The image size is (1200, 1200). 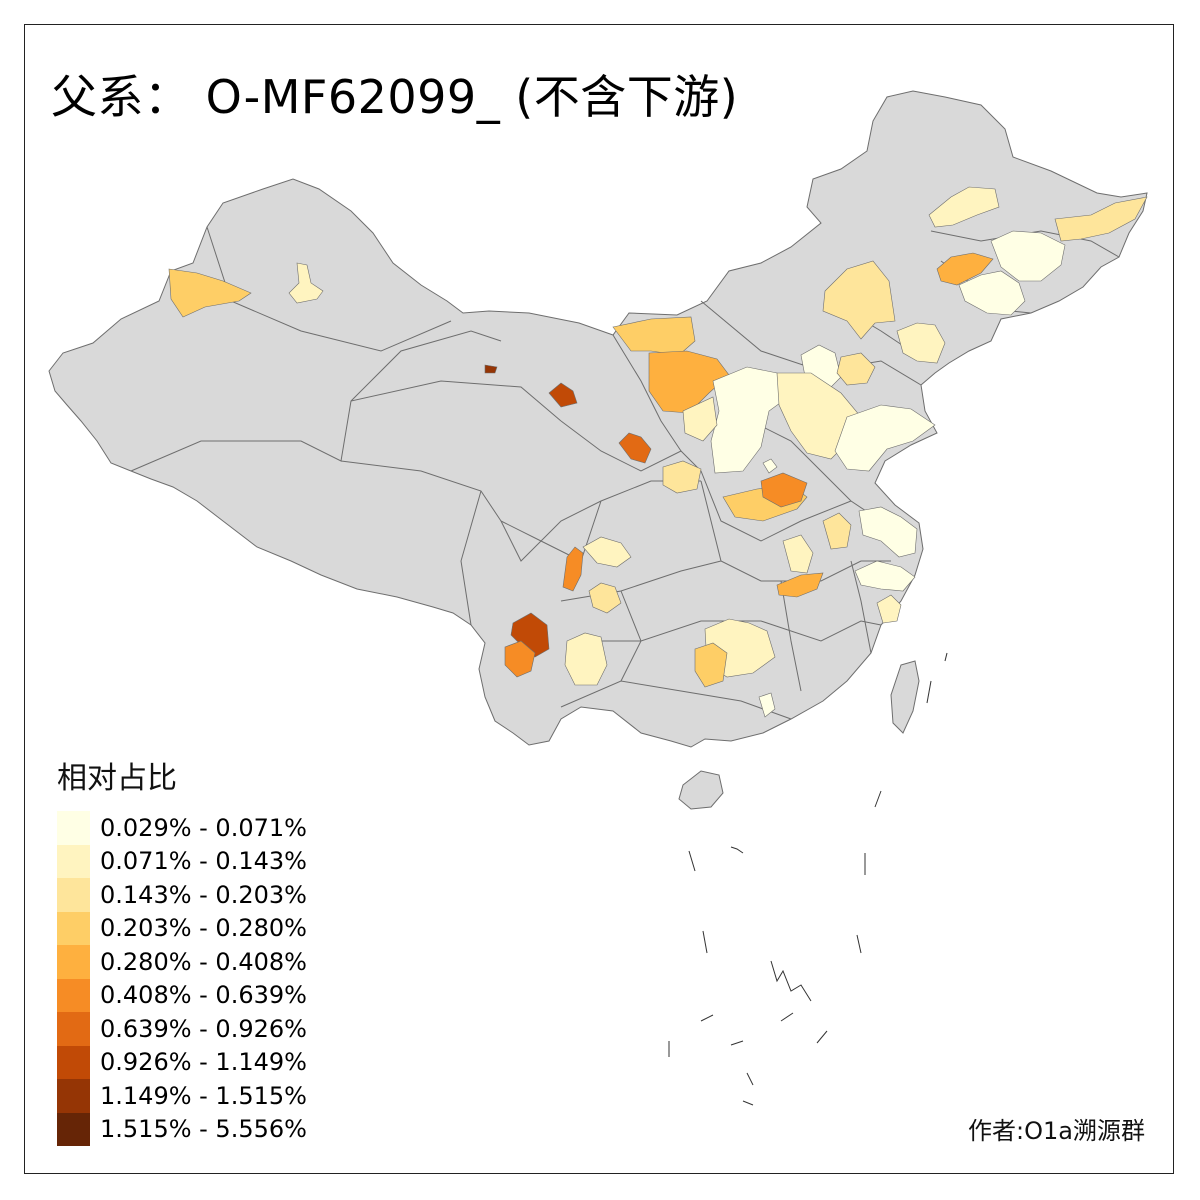 What do you see at coordinates (856, 369) in the screenshot?
I see `region-beijing-tianjin` at bounding box center [856, 369].